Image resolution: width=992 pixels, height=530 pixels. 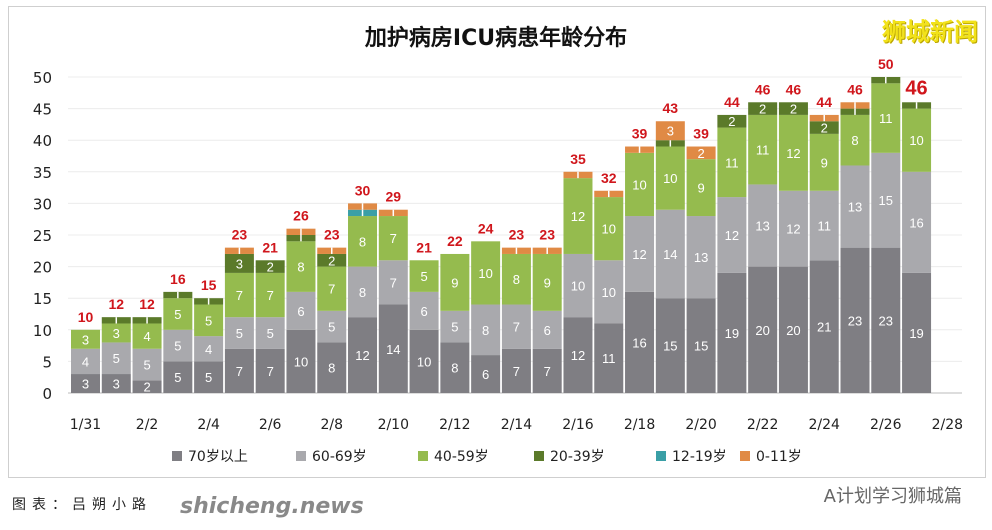 I want to click on watermark: shicheng.news, so click(x=272, y=506).